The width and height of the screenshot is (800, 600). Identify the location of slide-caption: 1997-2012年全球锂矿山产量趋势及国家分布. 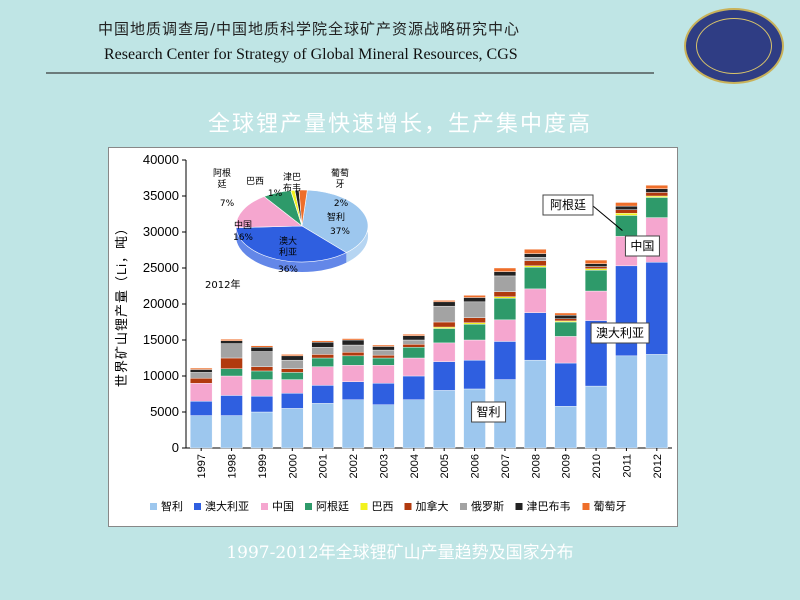
(400, 553).